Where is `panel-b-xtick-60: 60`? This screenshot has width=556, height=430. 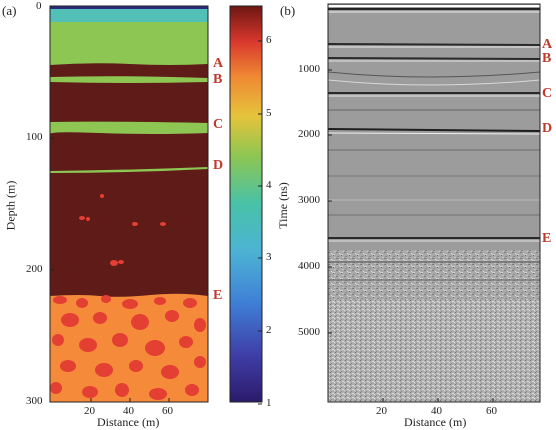 panel-b-xtick-60: 60 is located at coordinates (491, 411).